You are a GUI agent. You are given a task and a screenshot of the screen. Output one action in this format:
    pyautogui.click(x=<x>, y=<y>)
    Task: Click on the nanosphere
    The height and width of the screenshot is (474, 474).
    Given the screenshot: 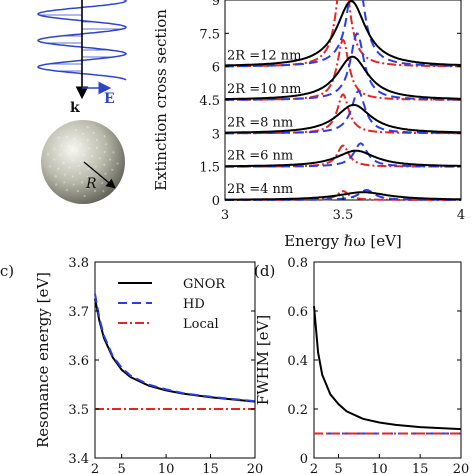 What is the action you would take?
    pyautogui.click(x=83, y=162)
    